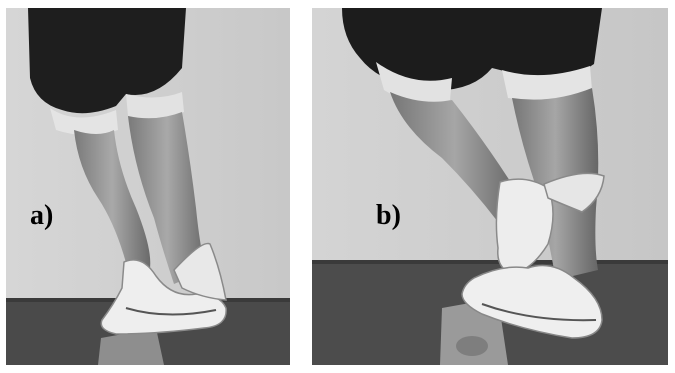  What do you see at coordinates (388, 215) in the screenshot?
I see `panel-label-b: b)` at bounding box center [388, 215].